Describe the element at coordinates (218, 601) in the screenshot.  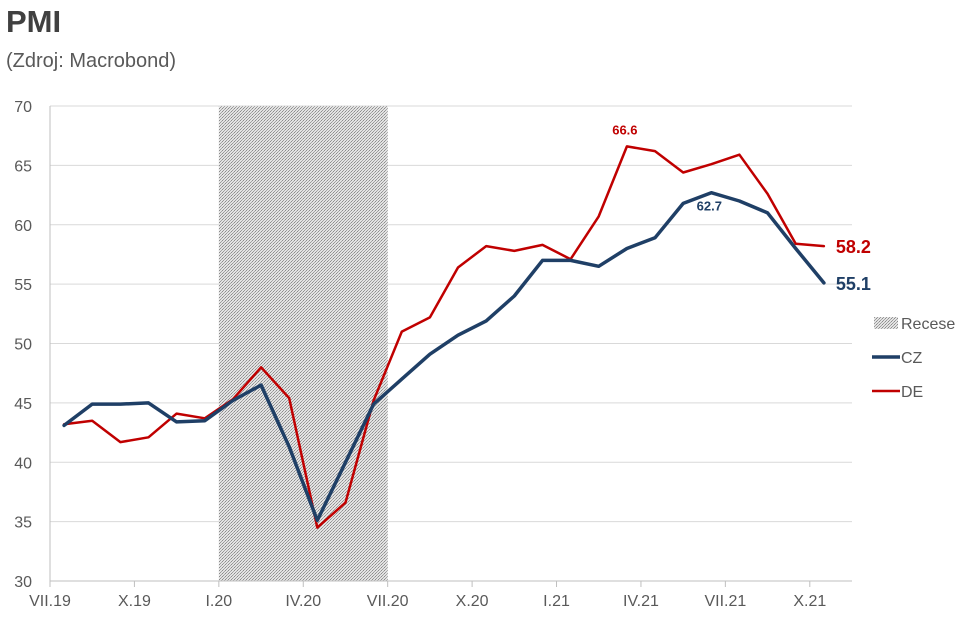
I see `x-tick-label: I.20` at that location.